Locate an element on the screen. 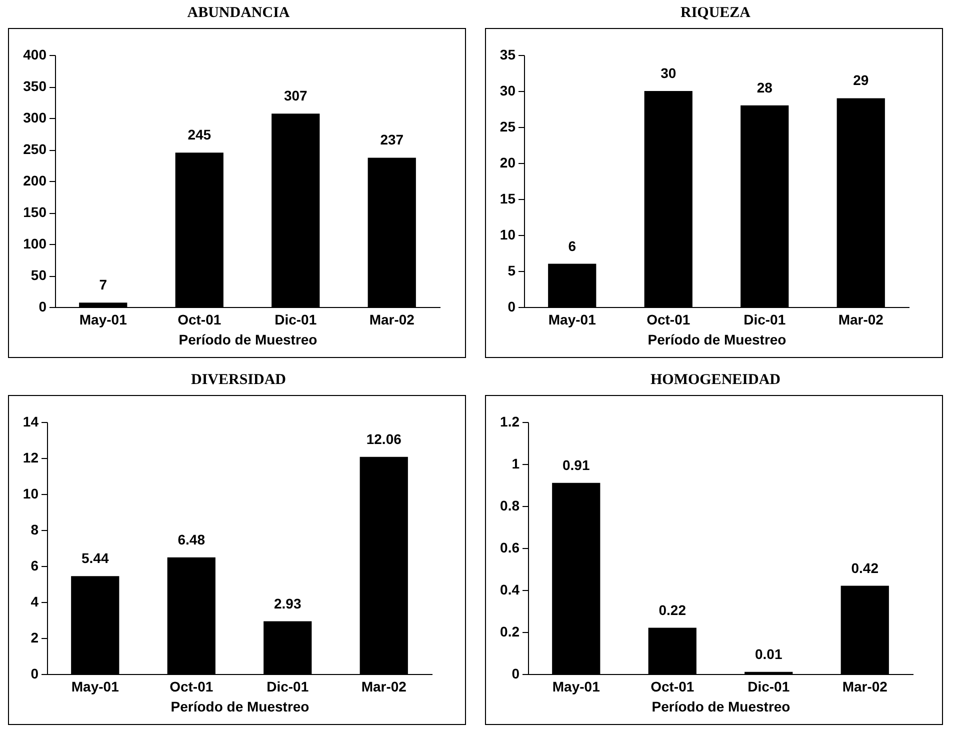 The image size is (955, 734). y-tick-label: 30 is located at coordinates (508, 90).